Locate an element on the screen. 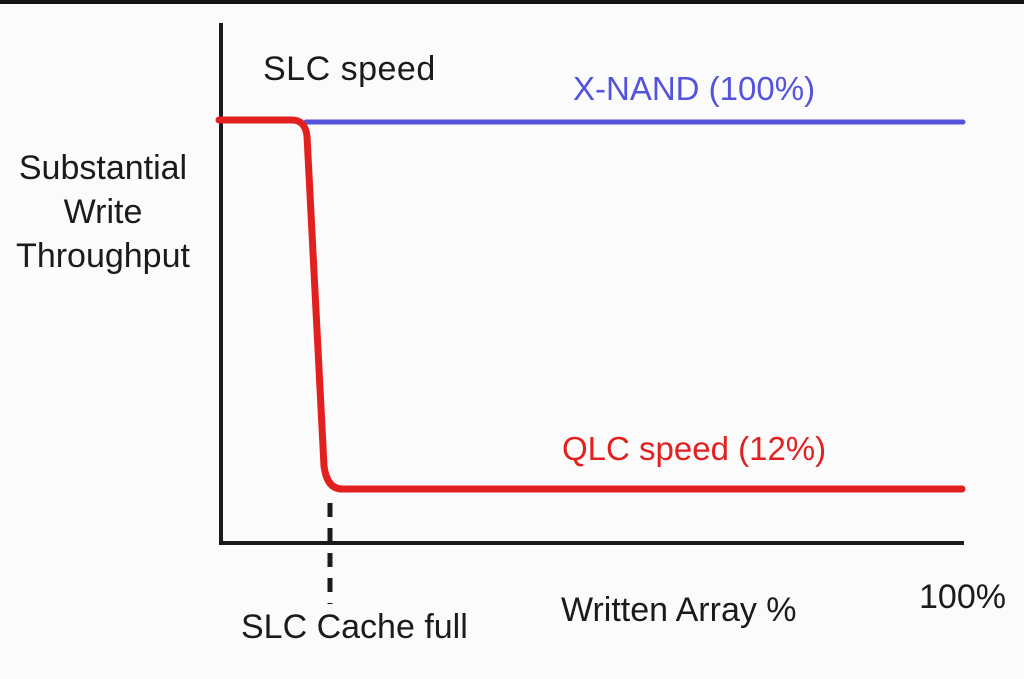  y-axis-label-line3: Throughput is located at coordinates (103, 256).